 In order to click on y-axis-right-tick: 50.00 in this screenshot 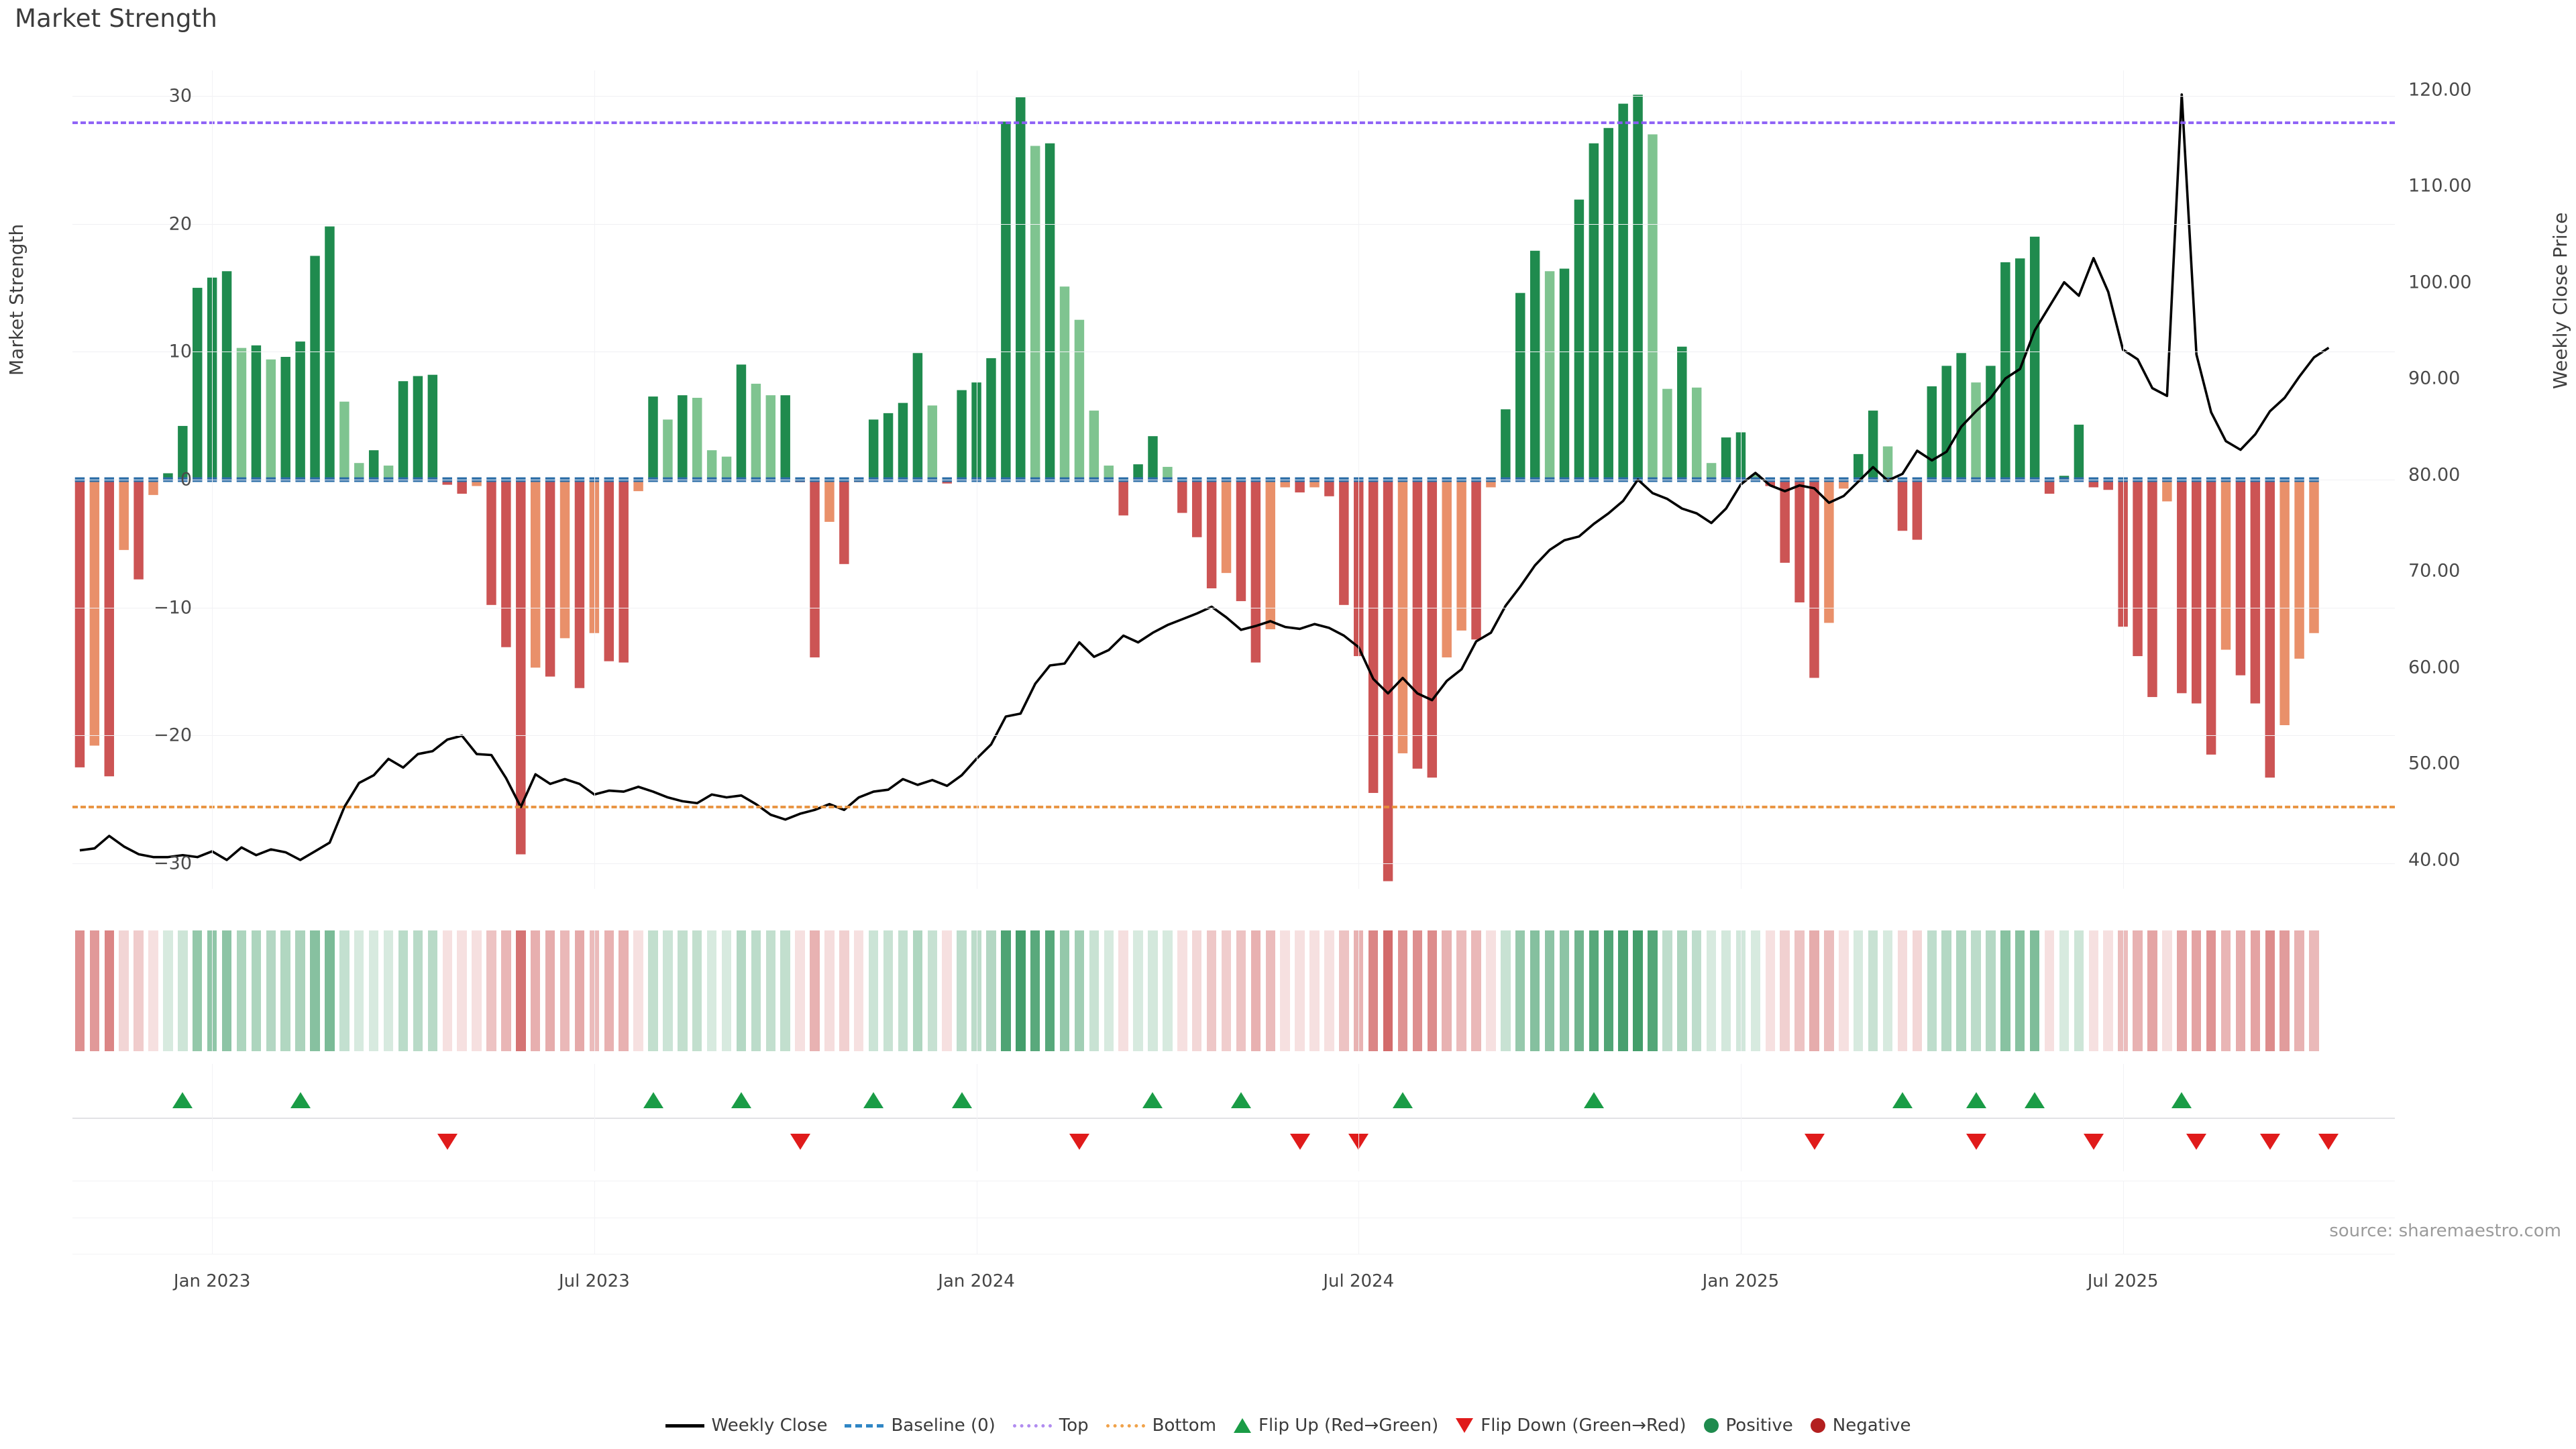, I will do `click(2434, 763)`.